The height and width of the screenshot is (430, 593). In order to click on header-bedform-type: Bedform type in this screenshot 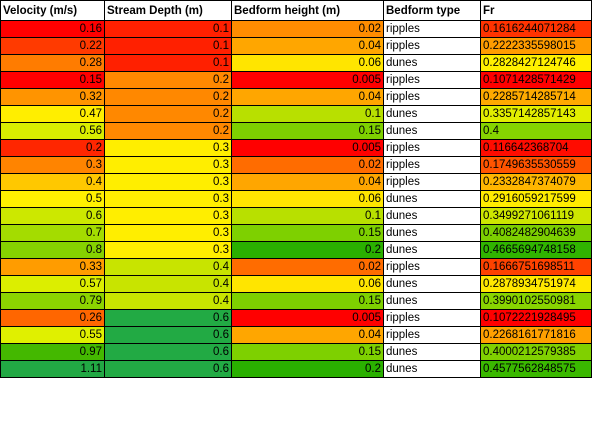, I will do `click(432, 10)`.